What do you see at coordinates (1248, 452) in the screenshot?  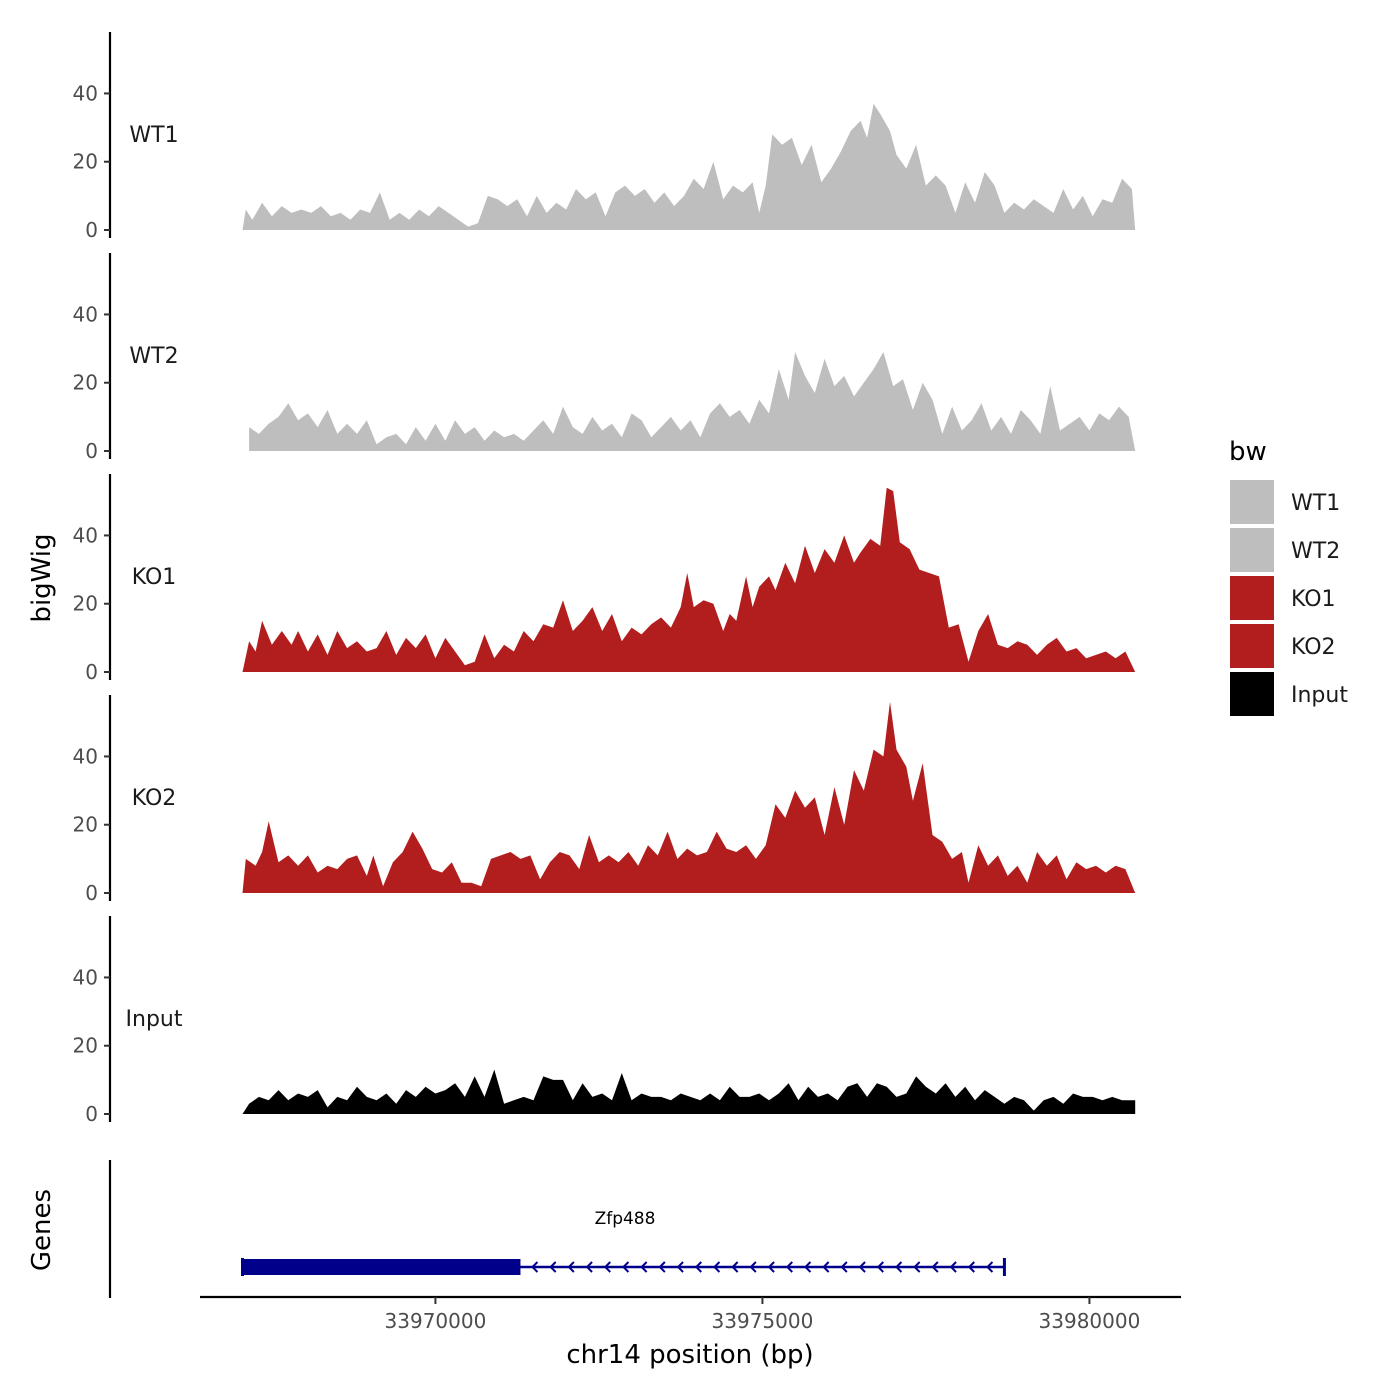 I see `legend-title: bw` at bounding box center [1248, 452].